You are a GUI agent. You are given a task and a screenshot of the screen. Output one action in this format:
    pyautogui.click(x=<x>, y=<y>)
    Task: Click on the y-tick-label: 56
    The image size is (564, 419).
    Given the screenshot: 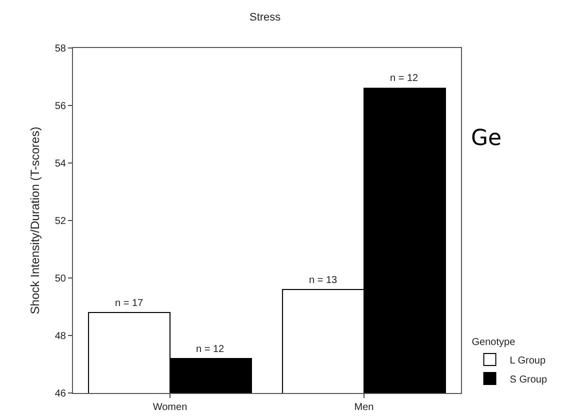 What is the action you would take?
    pyautogui.click(x=60, y=106)
    